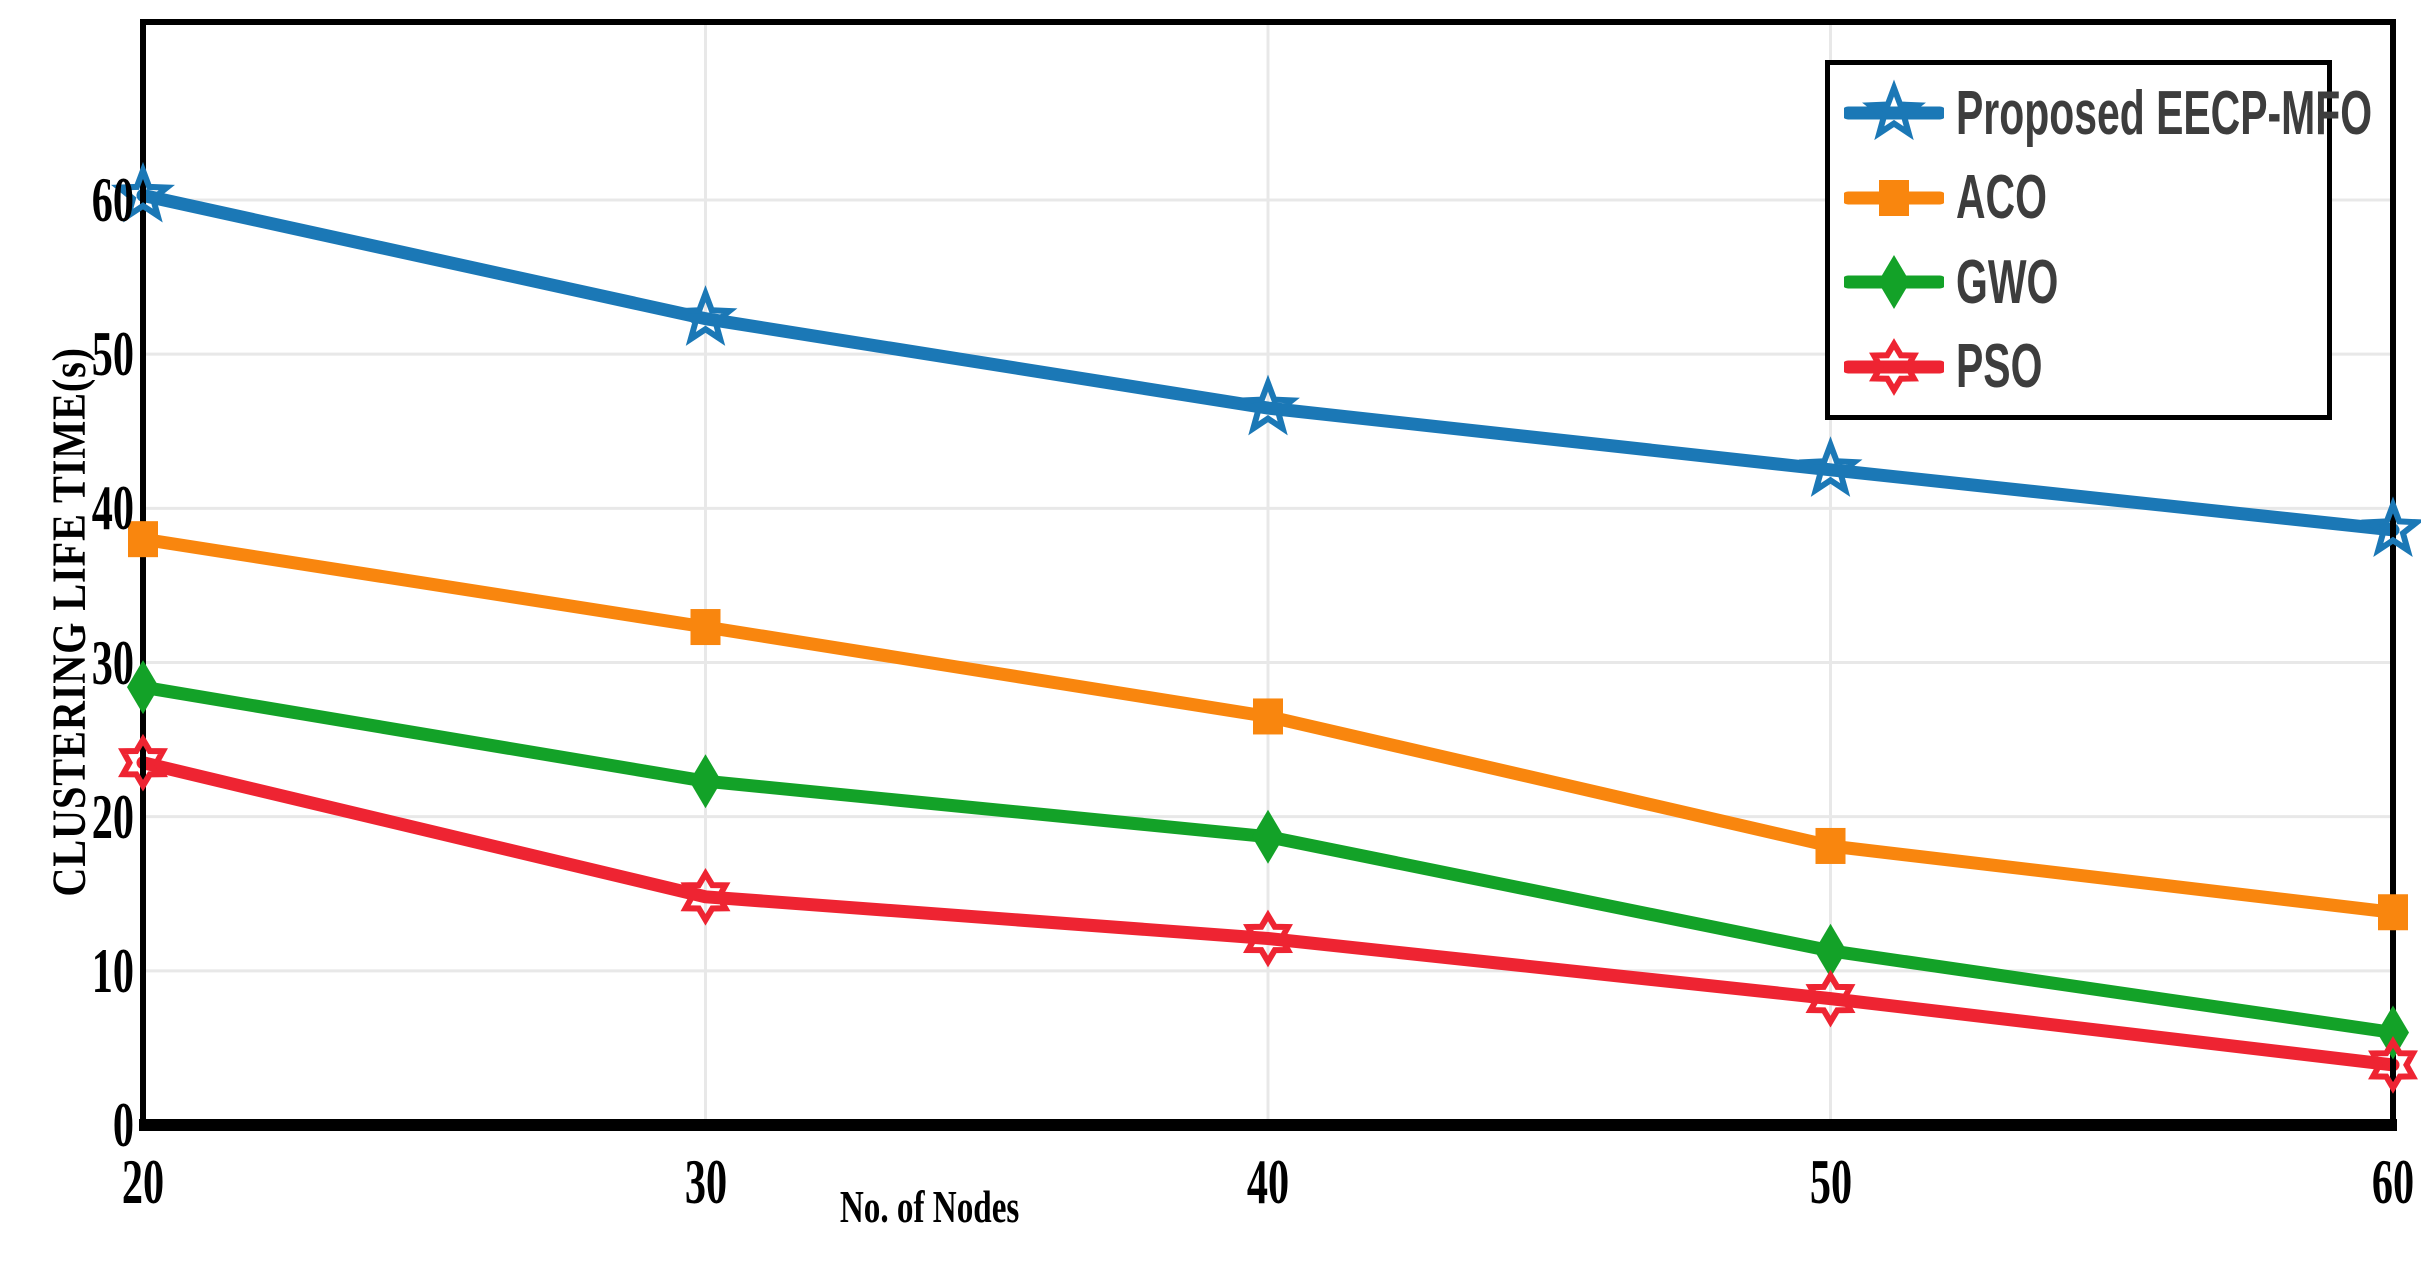 This screenshot has width=2421, height=1263. I want to click on legend-item-pso: PSO, so click(2085, 367).